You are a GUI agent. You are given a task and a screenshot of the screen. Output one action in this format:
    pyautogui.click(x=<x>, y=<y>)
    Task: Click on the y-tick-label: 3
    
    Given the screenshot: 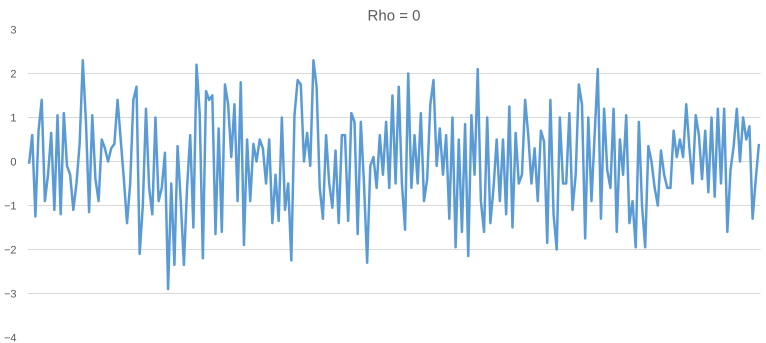 What is the action you would take?
    pyautogui.click(x=13, y=30)
    